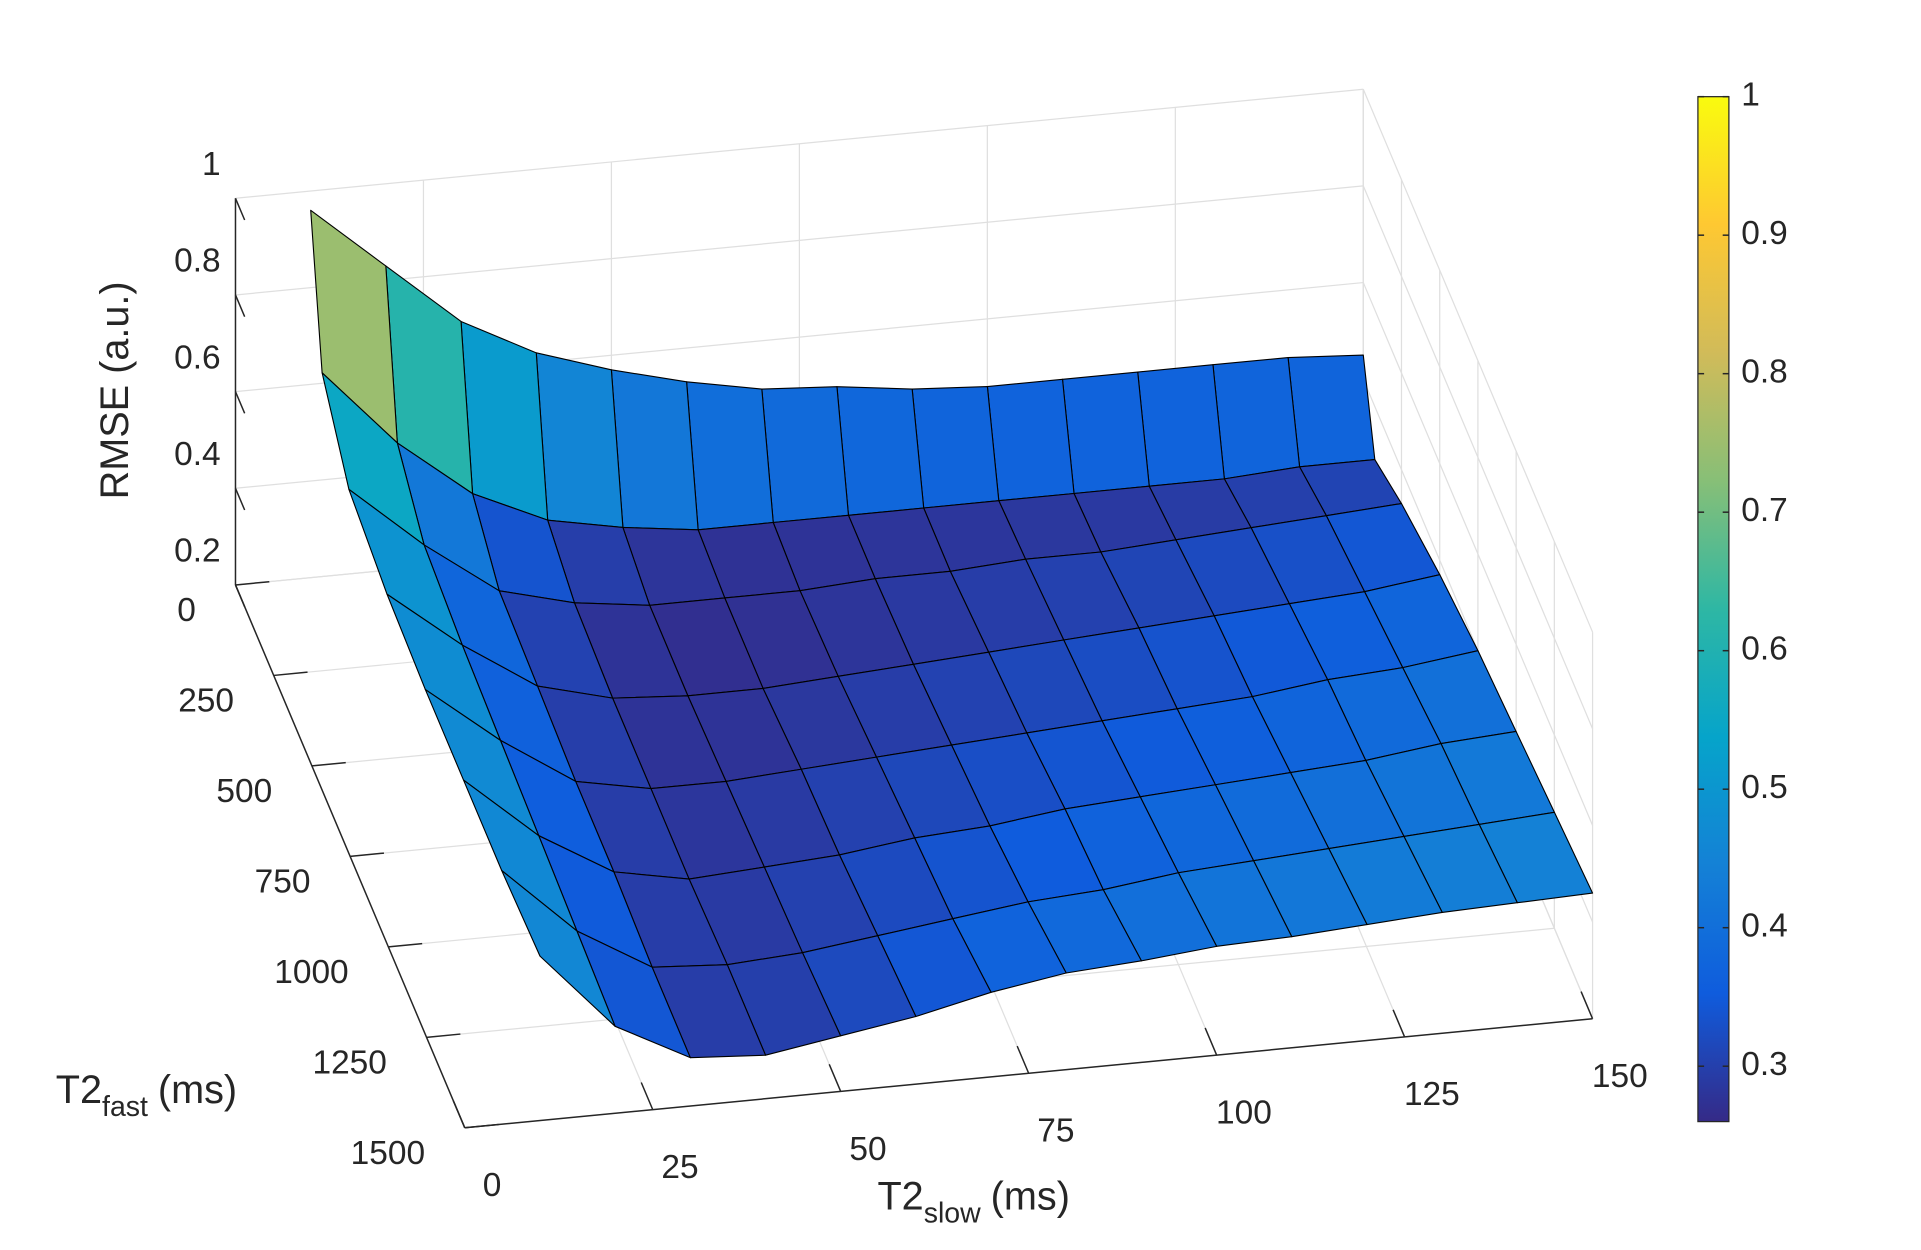  I want to click on colorbar-tick-label: 0.8, so click(1764, 372).